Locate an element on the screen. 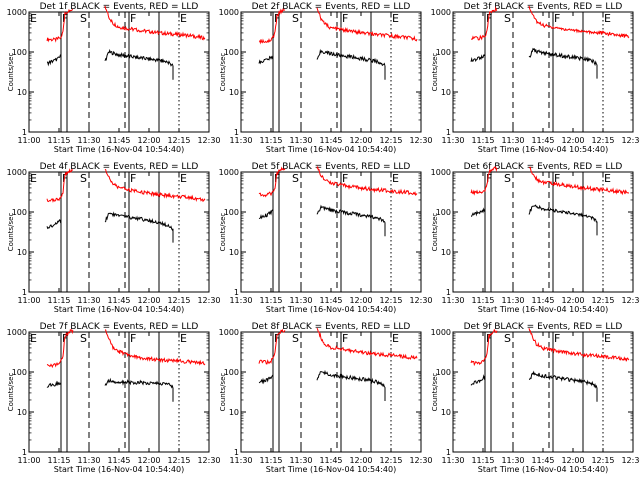 The width and height of the screenshot is (640, 480). panel-title: Det 1f BLACK = Events, RED = LLD is located at coordinates (119, 7).